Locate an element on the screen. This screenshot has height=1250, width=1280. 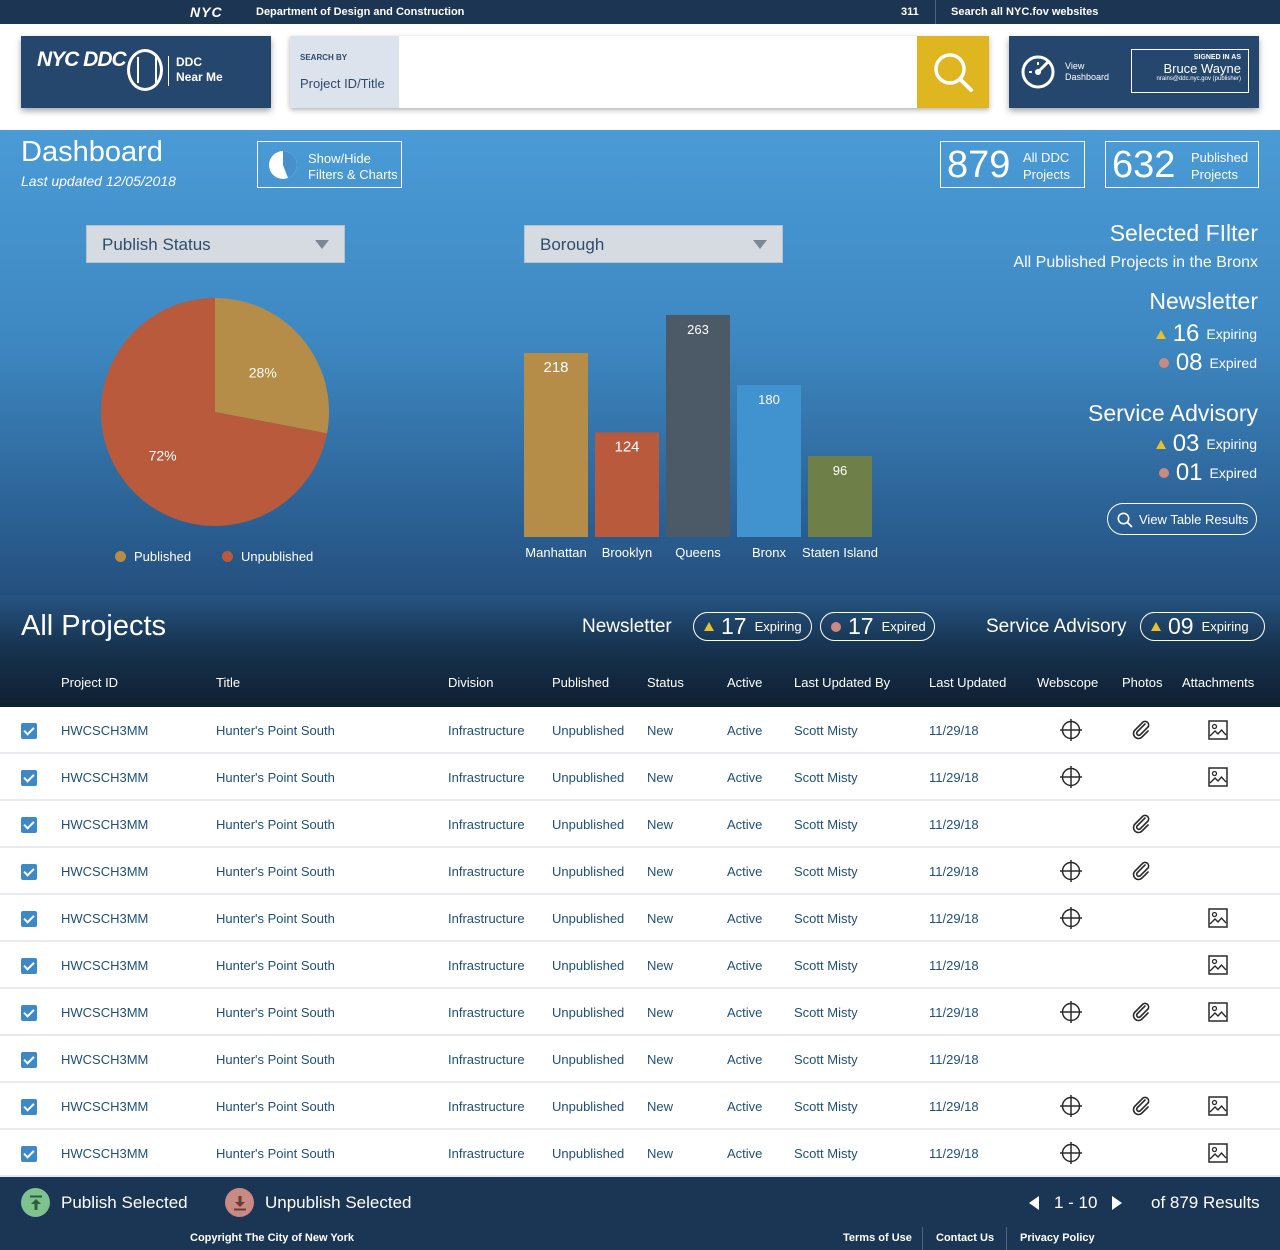
legend-published: Published is located at coordinates (153, 556).